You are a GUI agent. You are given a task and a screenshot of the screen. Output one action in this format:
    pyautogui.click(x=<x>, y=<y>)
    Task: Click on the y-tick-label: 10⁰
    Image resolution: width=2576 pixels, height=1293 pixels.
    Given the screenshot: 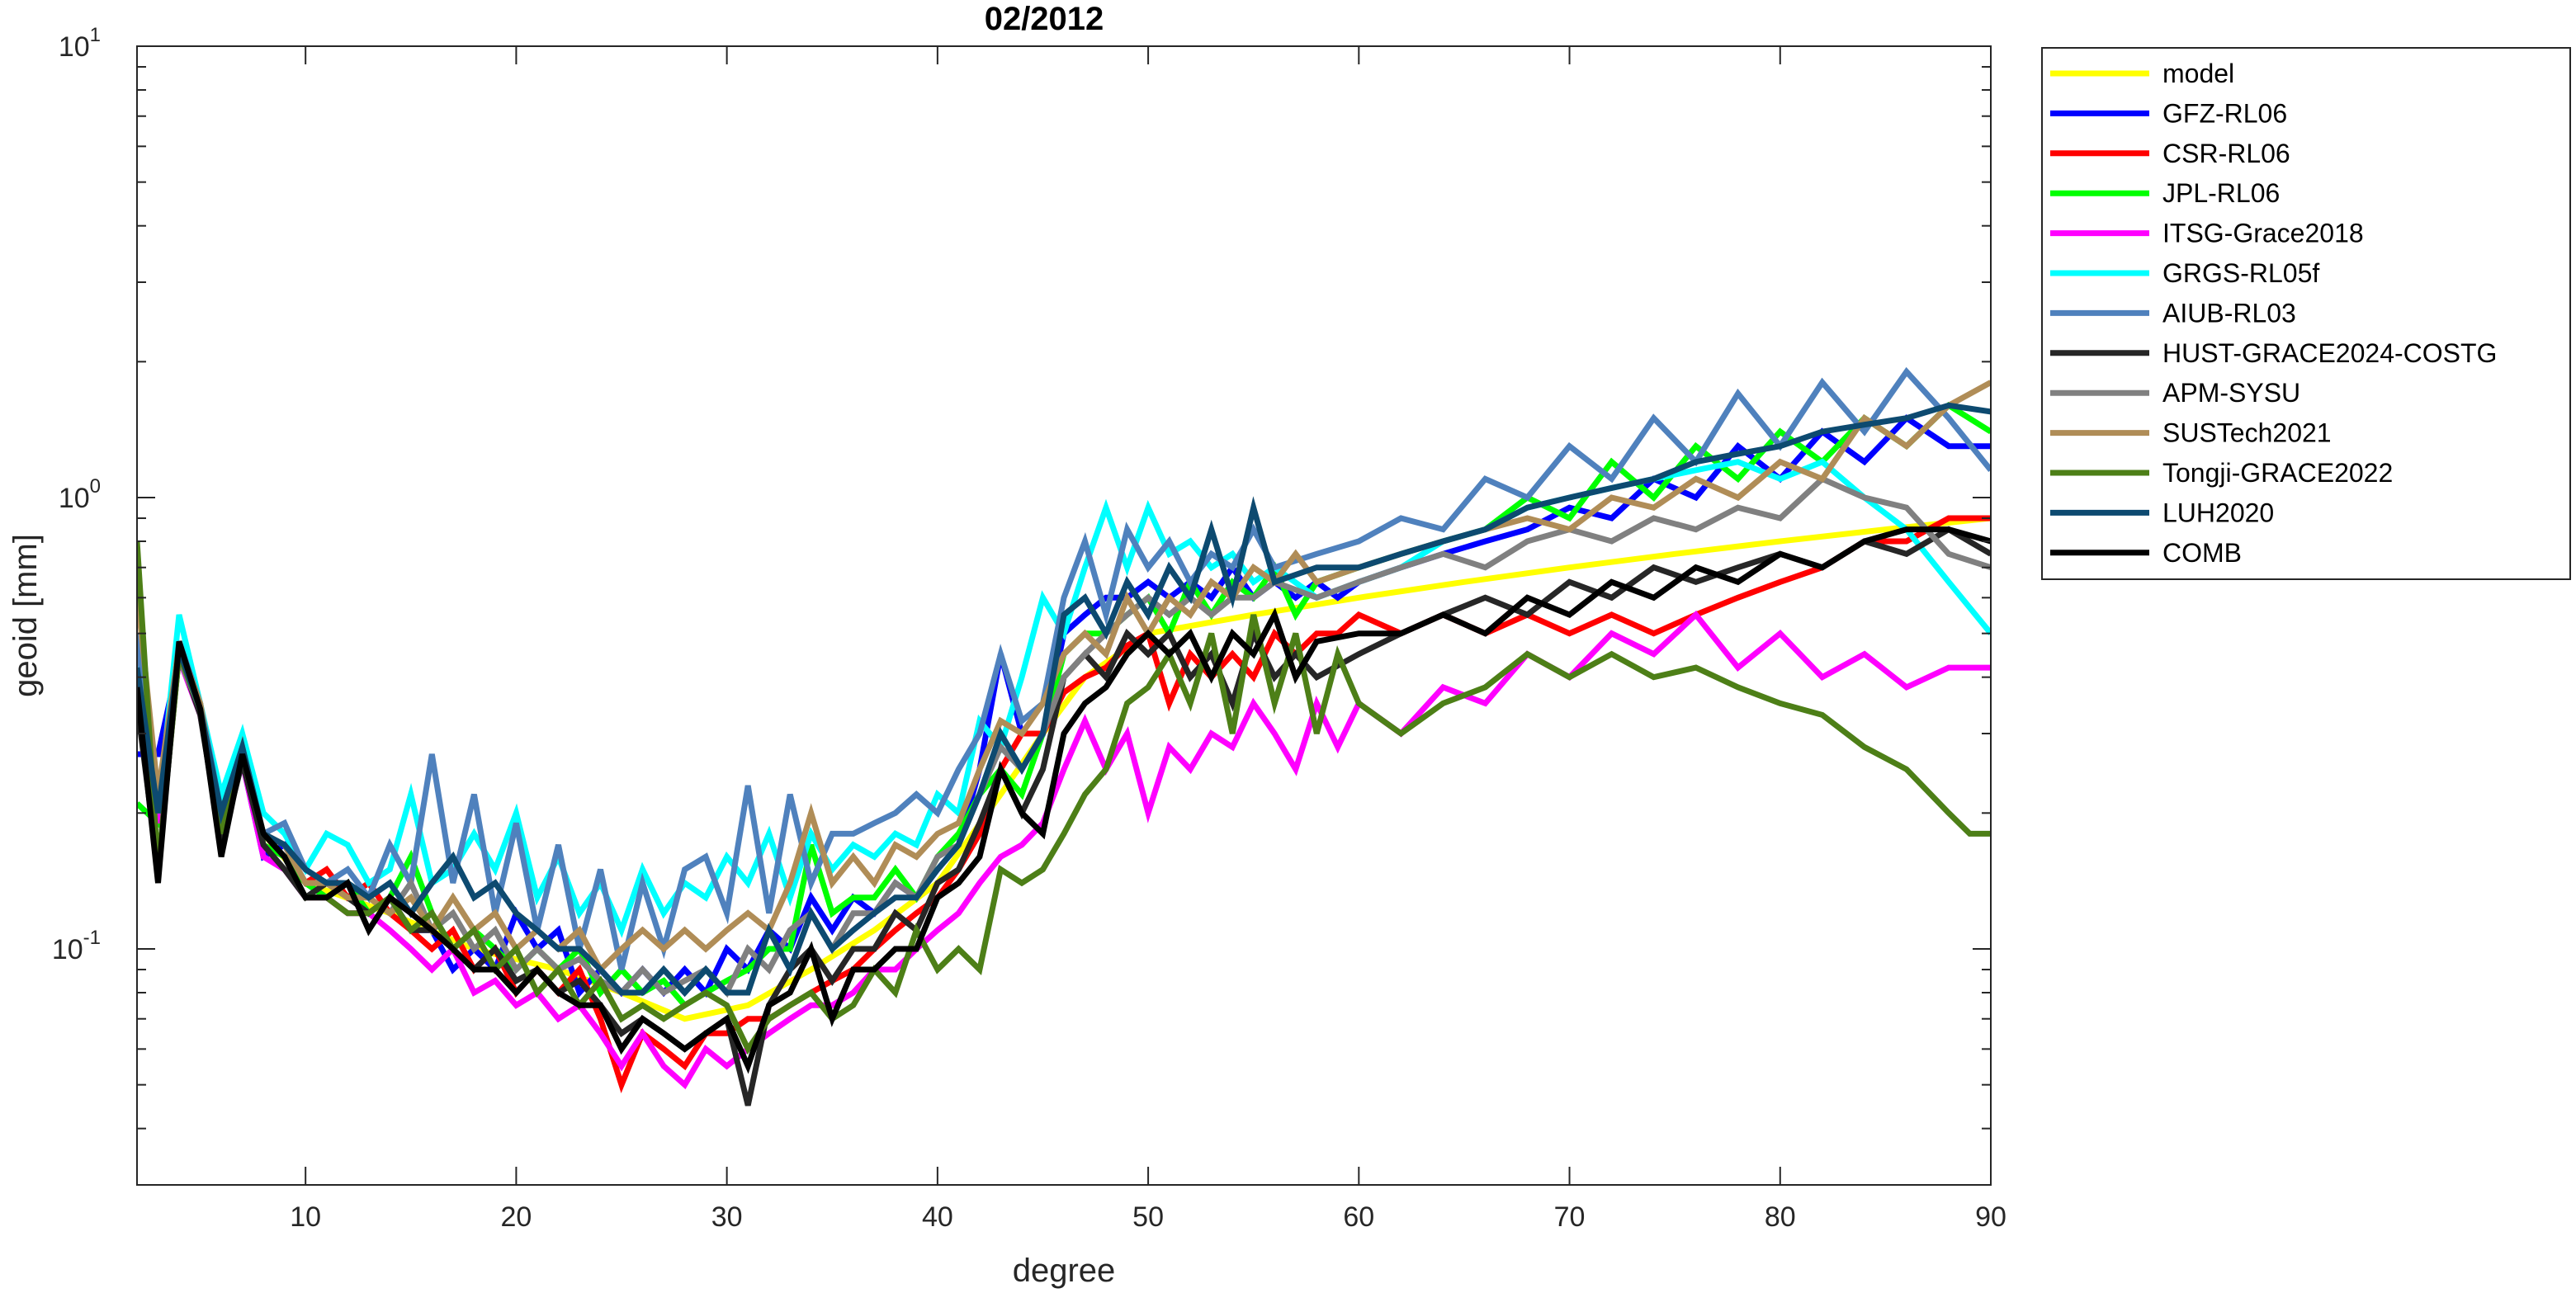 What is the action you would take?
    pyautogui.click(x=80, y=495)
    